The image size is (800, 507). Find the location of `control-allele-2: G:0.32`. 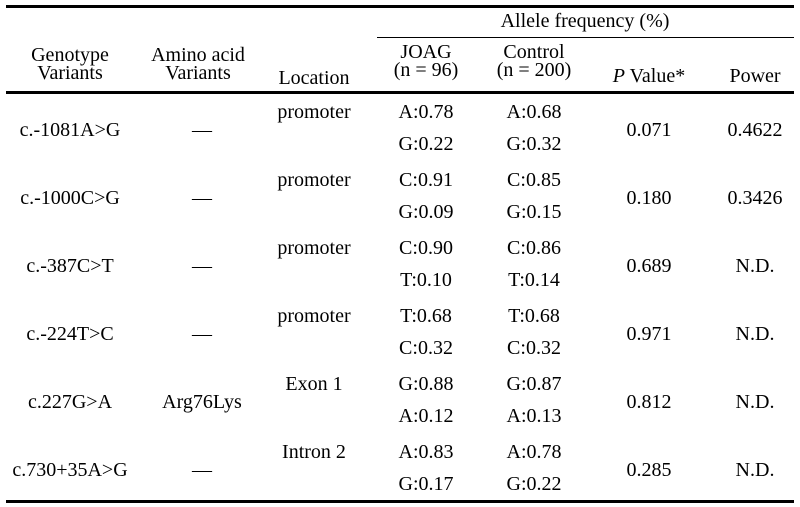

control-allele-2: G:0.32 is located at coordinates (534, 144).